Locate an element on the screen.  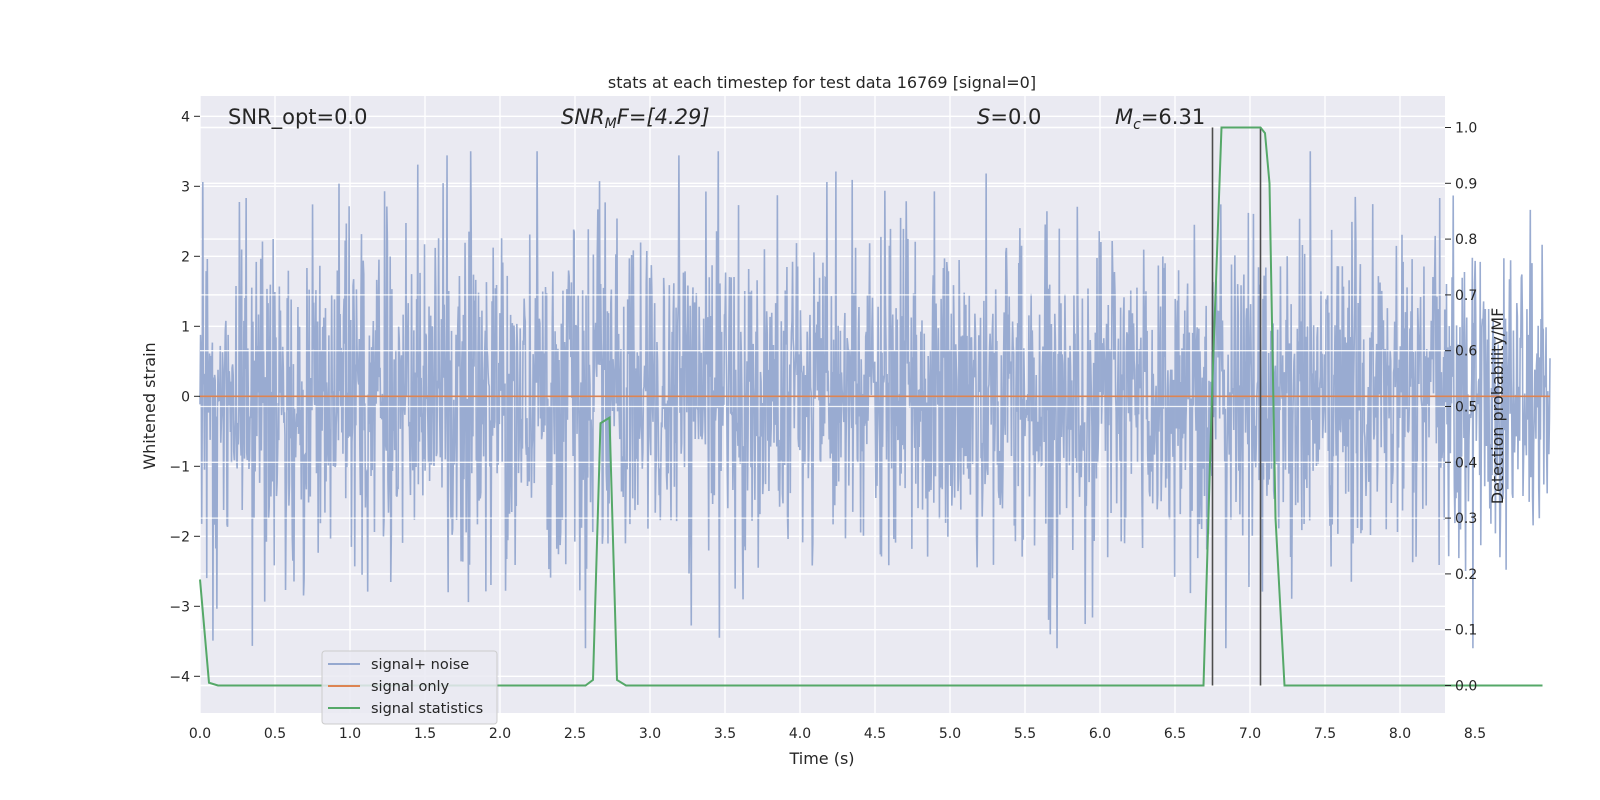
y-left-tick-label: 0 is located at coordinates (185, 397).